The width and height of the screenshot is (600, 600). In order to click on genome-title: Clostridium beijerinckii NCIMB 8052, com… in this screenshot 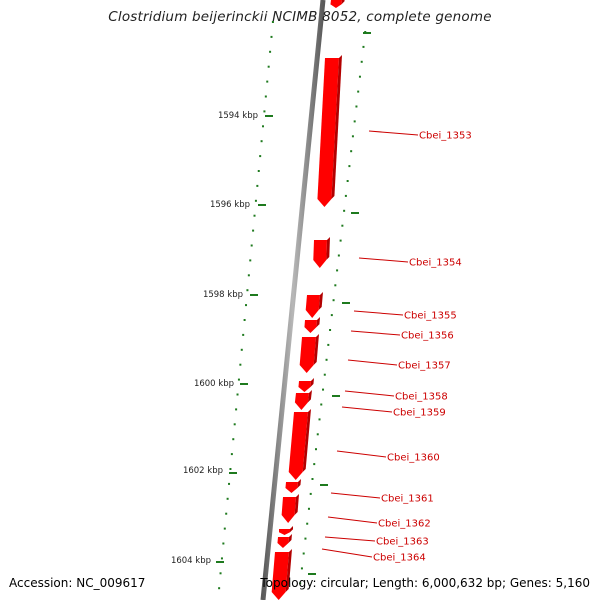, I will do `click(300, 17)`.